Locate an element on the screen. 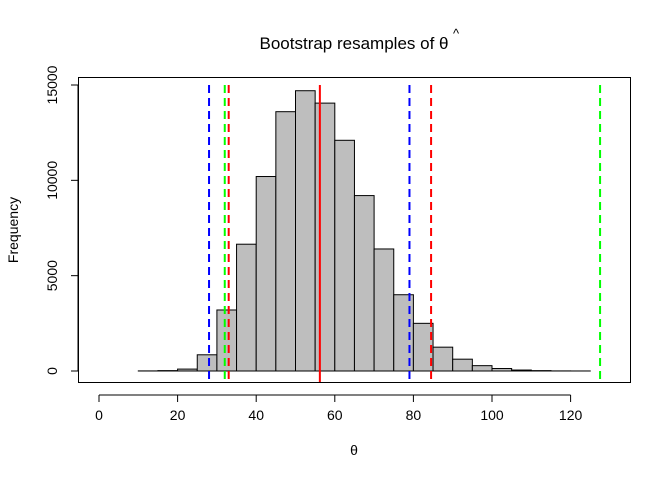 The image size is (672, 480). y-tick-label: 15000 is located at coordinates (52, 84).